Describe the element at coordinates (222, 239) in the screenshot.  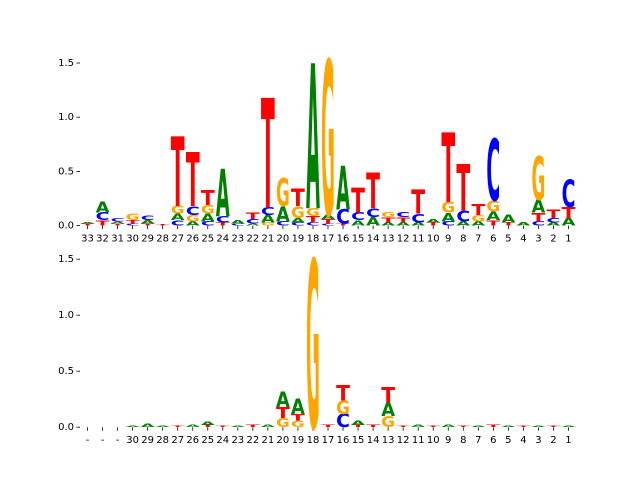
I see `x-tick-label: 24` at that location.